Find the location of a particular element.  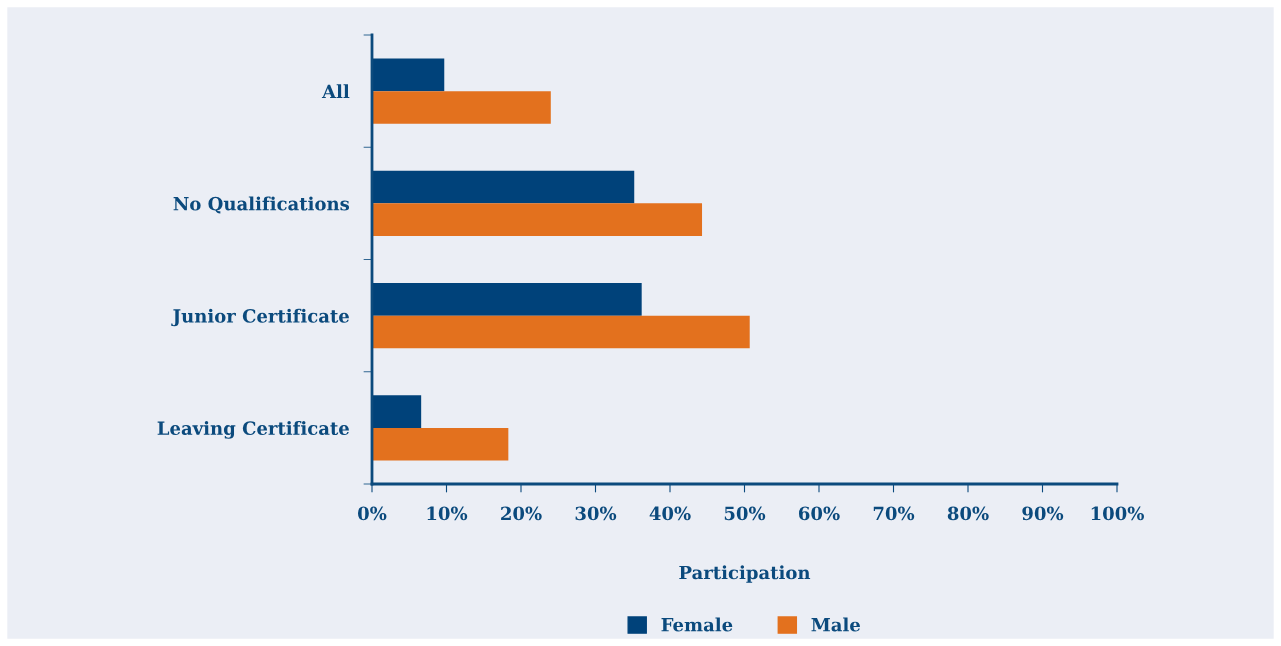

legend-label: Female is located at coordinates (697, 624).